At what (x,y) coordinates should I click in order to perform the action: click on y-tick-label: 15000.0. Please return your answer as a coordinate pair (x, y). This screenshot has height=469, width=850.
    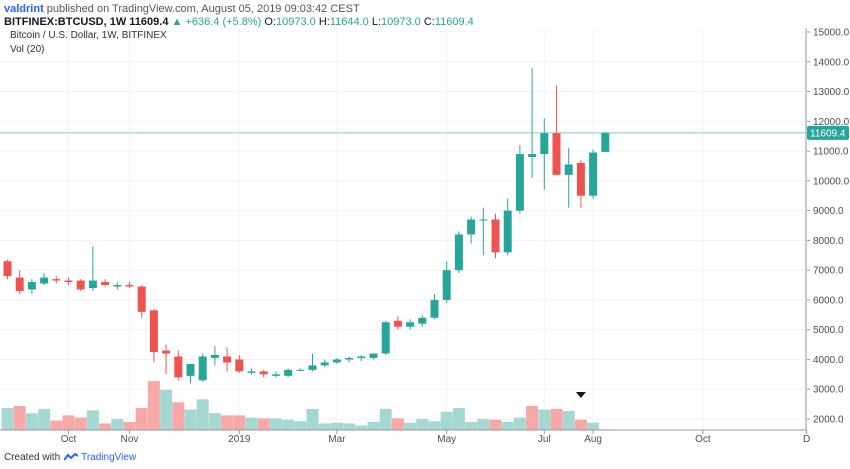
    Looking at the image, I should click on (831, 32).